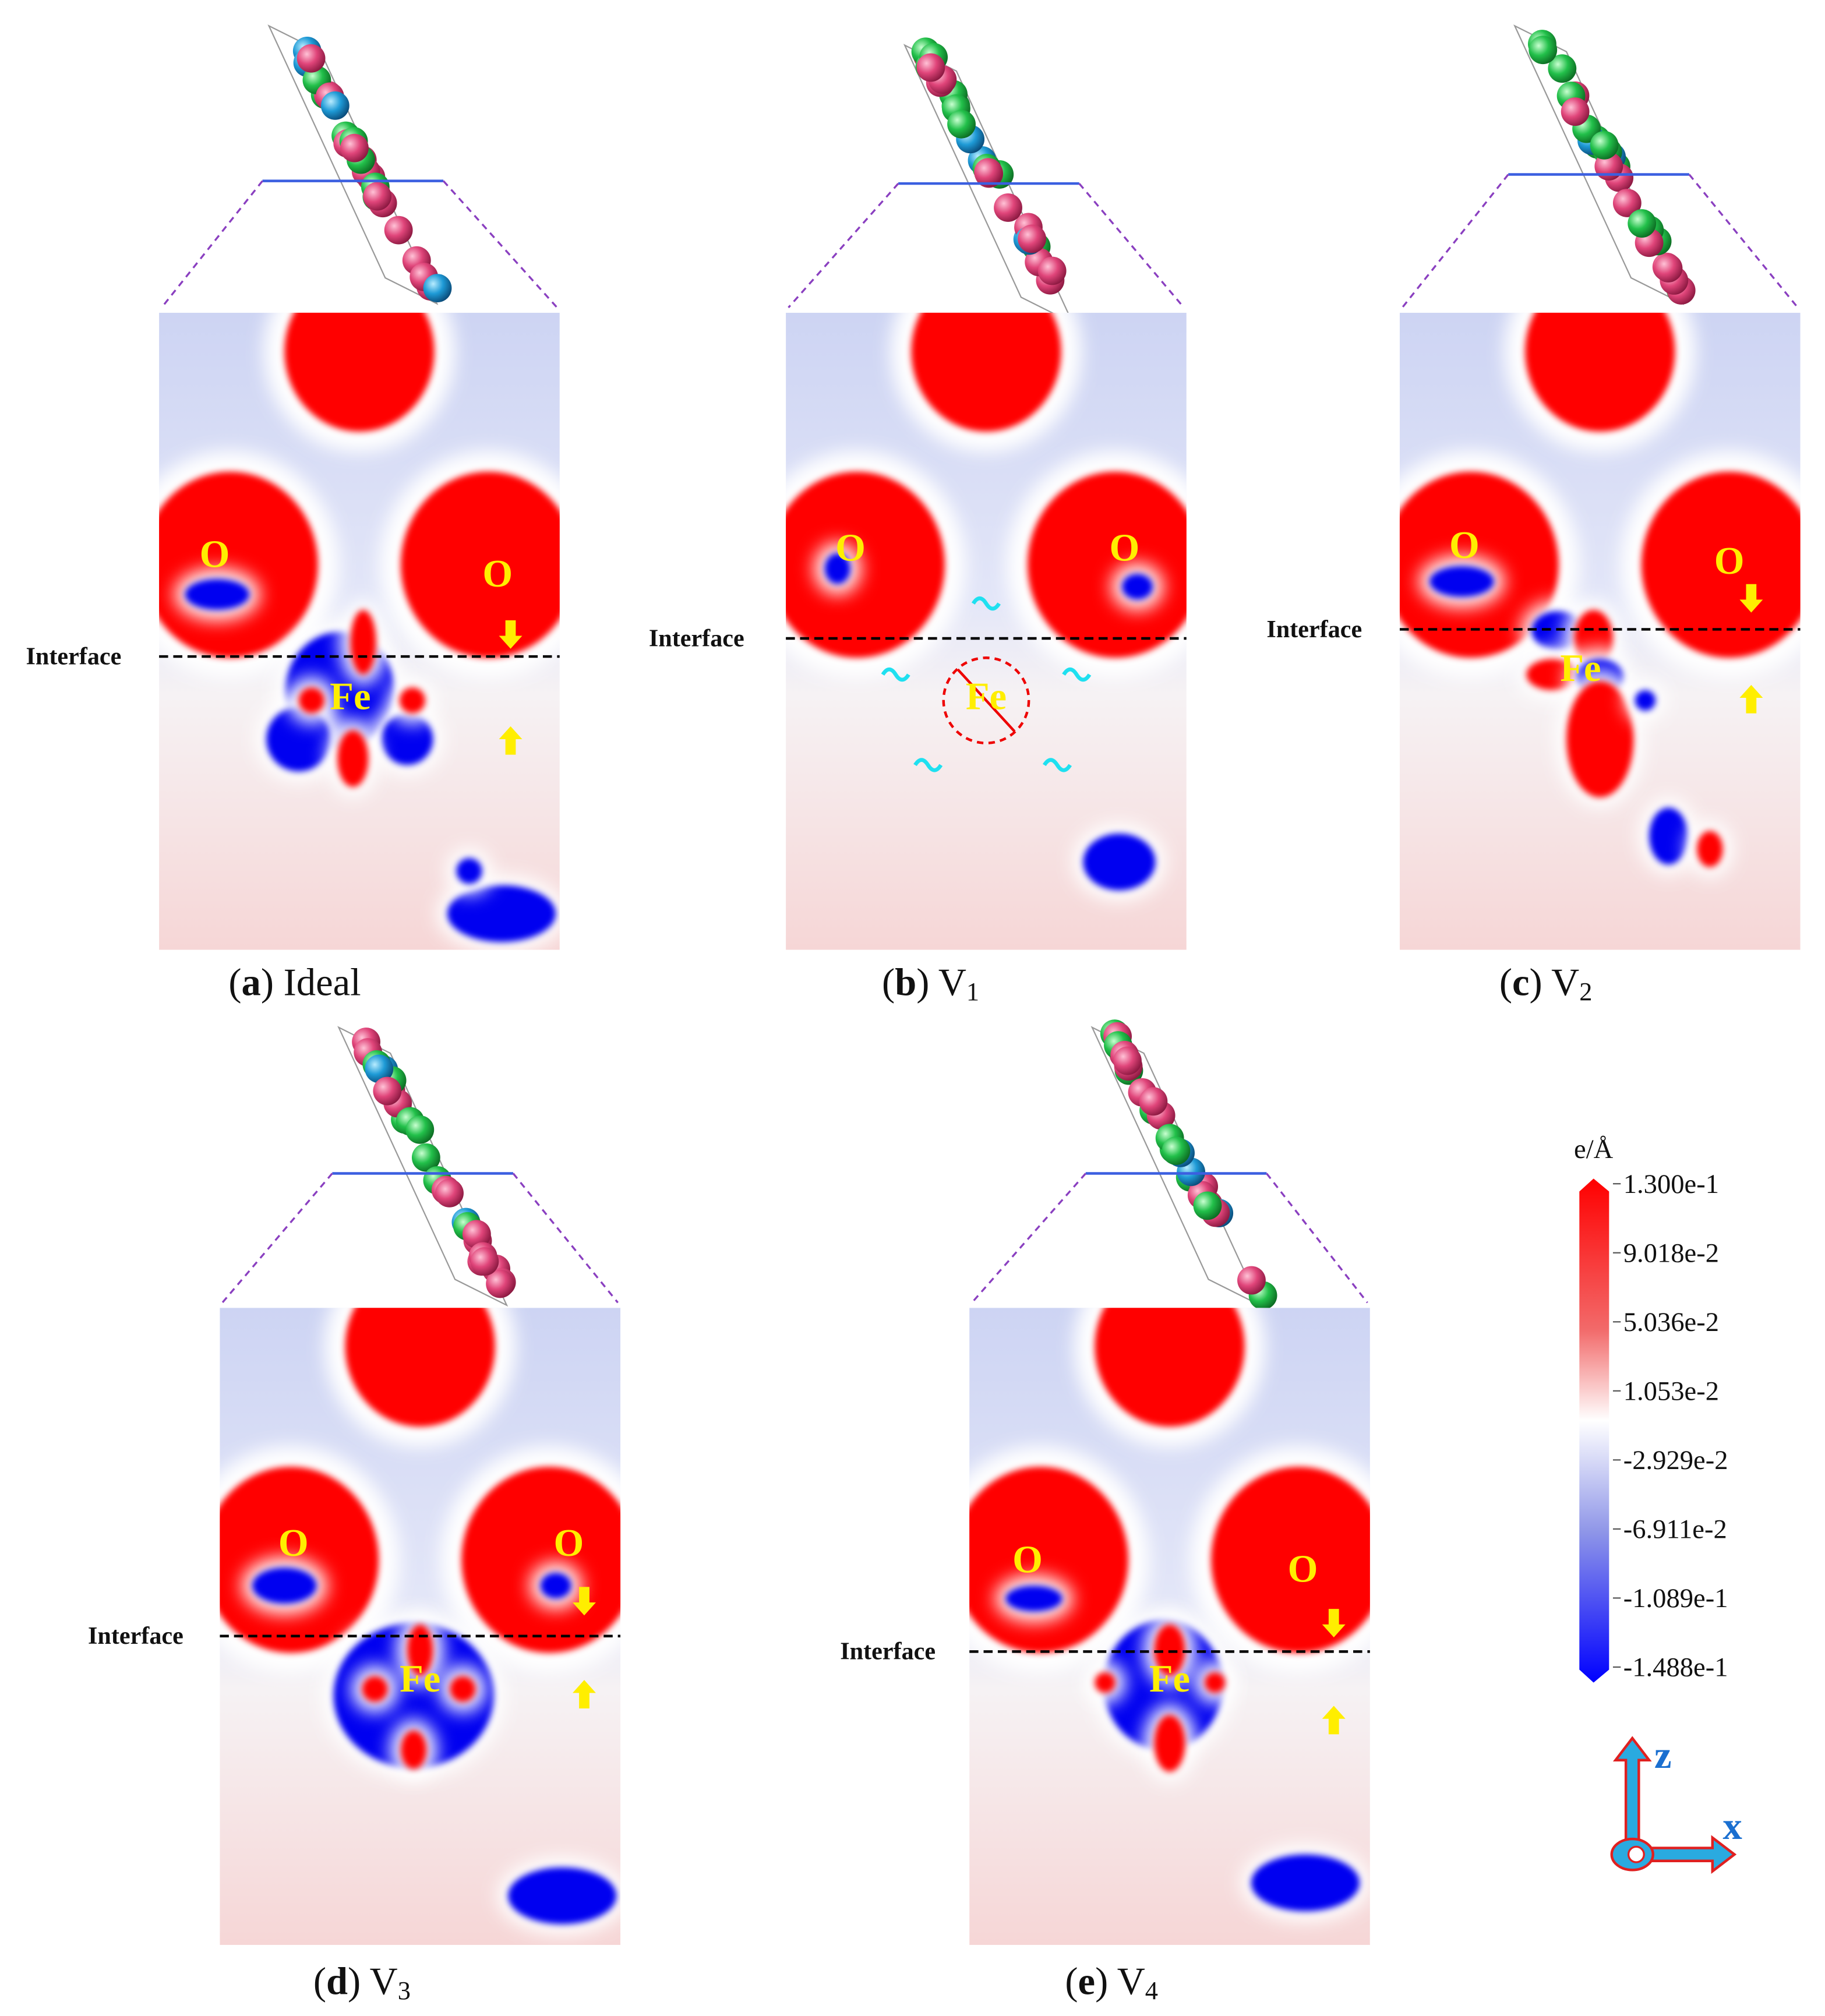 The height and width of the screenshot is (2016, 1825). I want to click on caption: (a) Ideal, so click(294, 982).